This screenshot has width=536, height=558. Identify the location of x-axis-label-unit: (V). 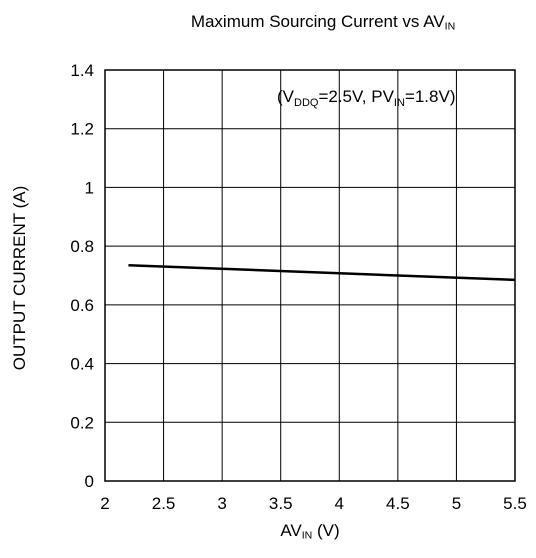
(326, 530).